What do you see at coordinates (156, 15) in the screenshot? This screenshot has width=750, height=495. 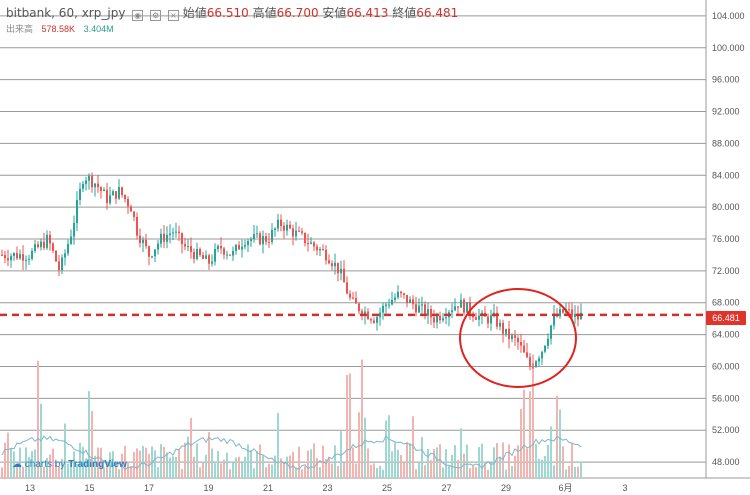 I see `settings-icon: ⚙` at bounding box center [156, 15].